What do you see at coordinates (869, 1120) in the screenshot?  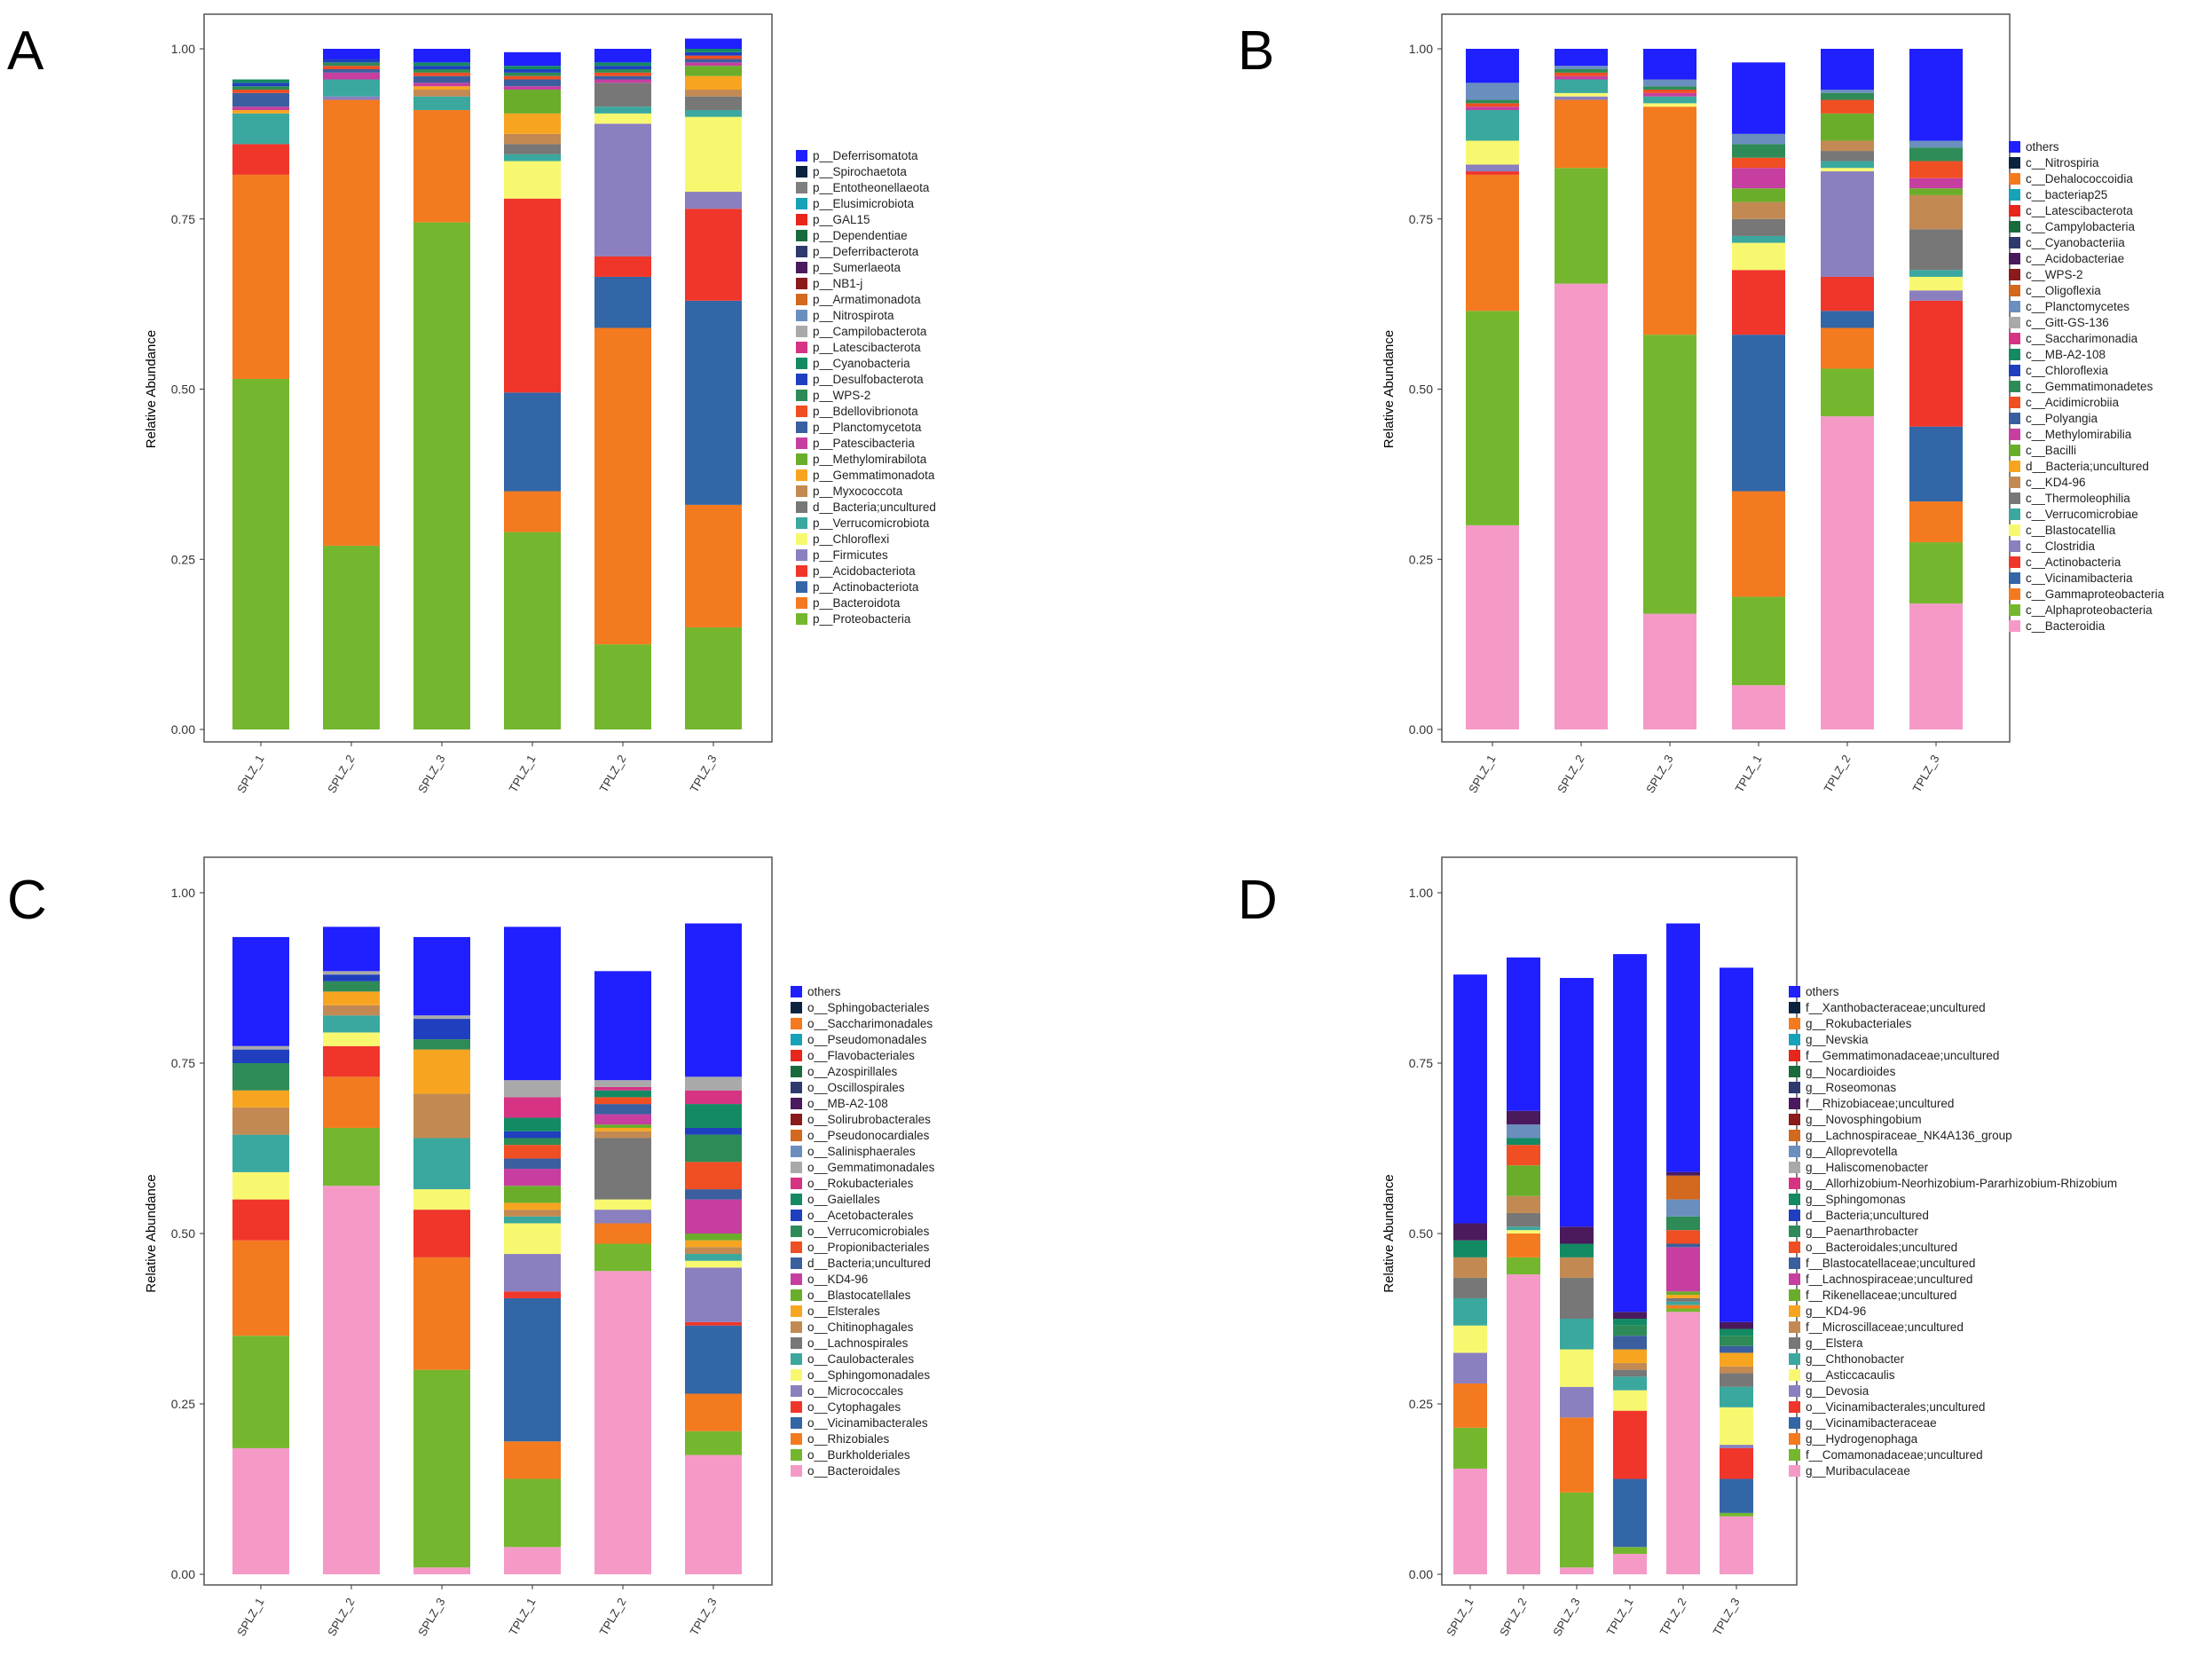 I see `legend-label: o__Solirubrobacterales` at bounding box center [869, 1120].